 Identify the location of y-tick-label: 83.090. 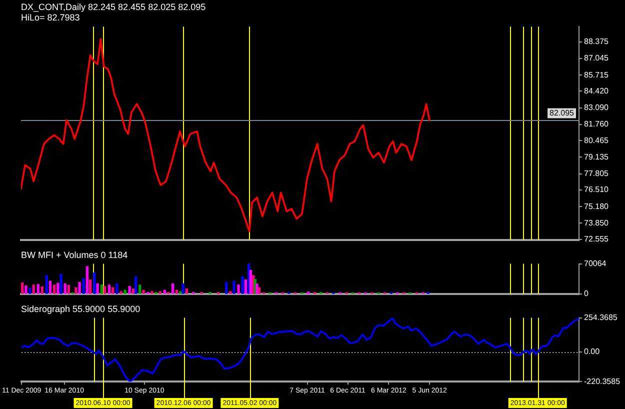
(597, 107).